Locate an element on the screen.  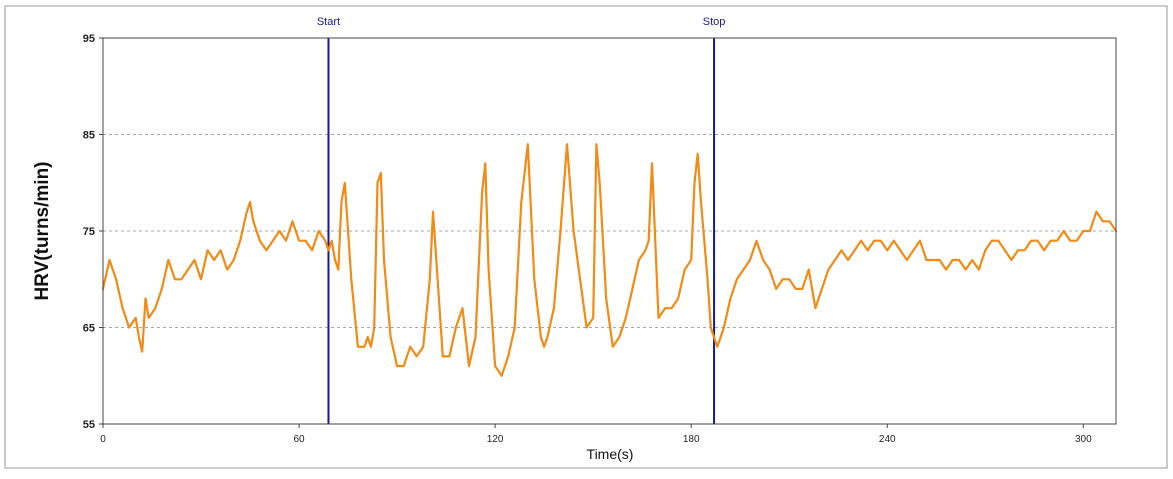
x-tick-label: 300 is located at coordinates (1083, 439).